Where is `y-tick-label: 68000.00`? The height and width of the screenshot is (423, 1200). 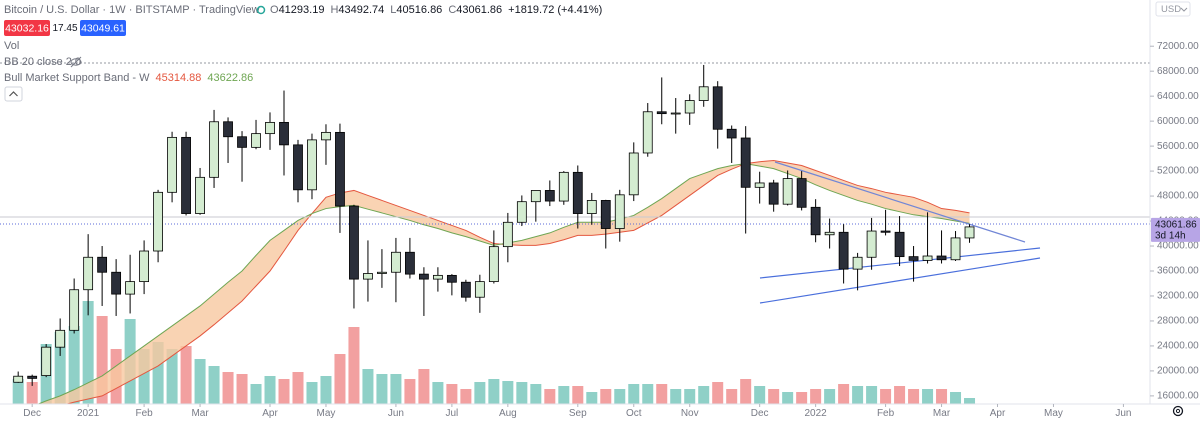 y-tick-label: 68000.00 is located at coordinates (1178, 71).